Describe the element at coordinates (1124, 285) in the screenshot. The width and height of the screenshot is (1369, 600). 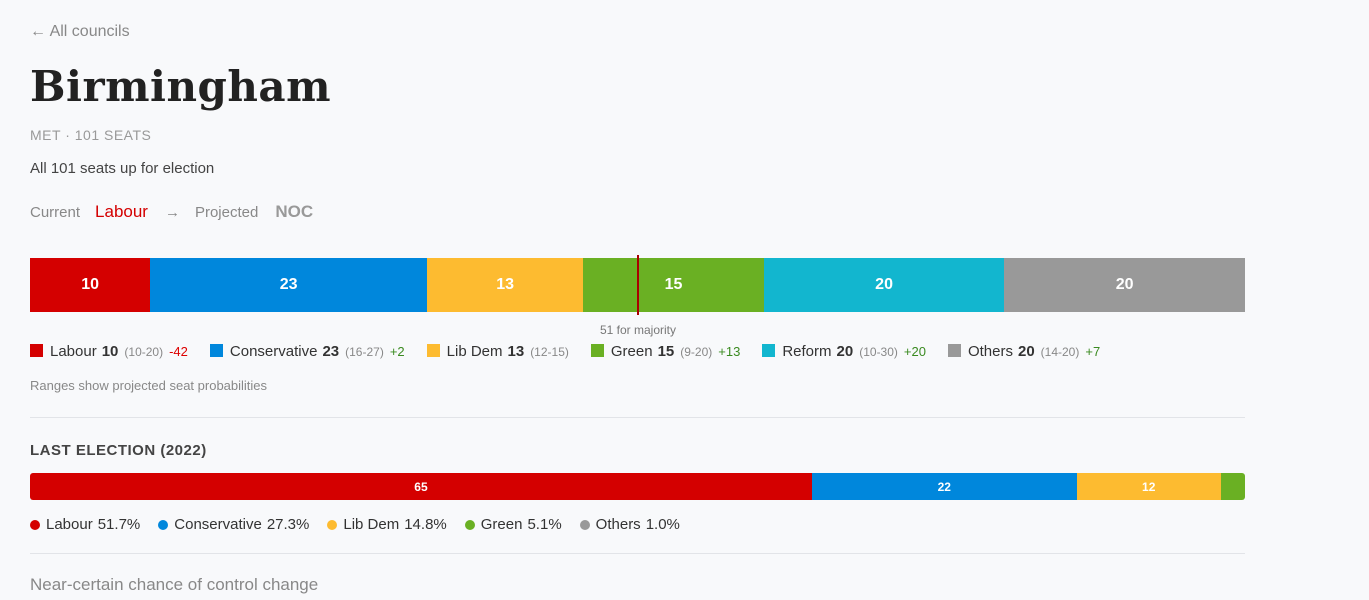
I see `seat-segment-others: 20` at that location.